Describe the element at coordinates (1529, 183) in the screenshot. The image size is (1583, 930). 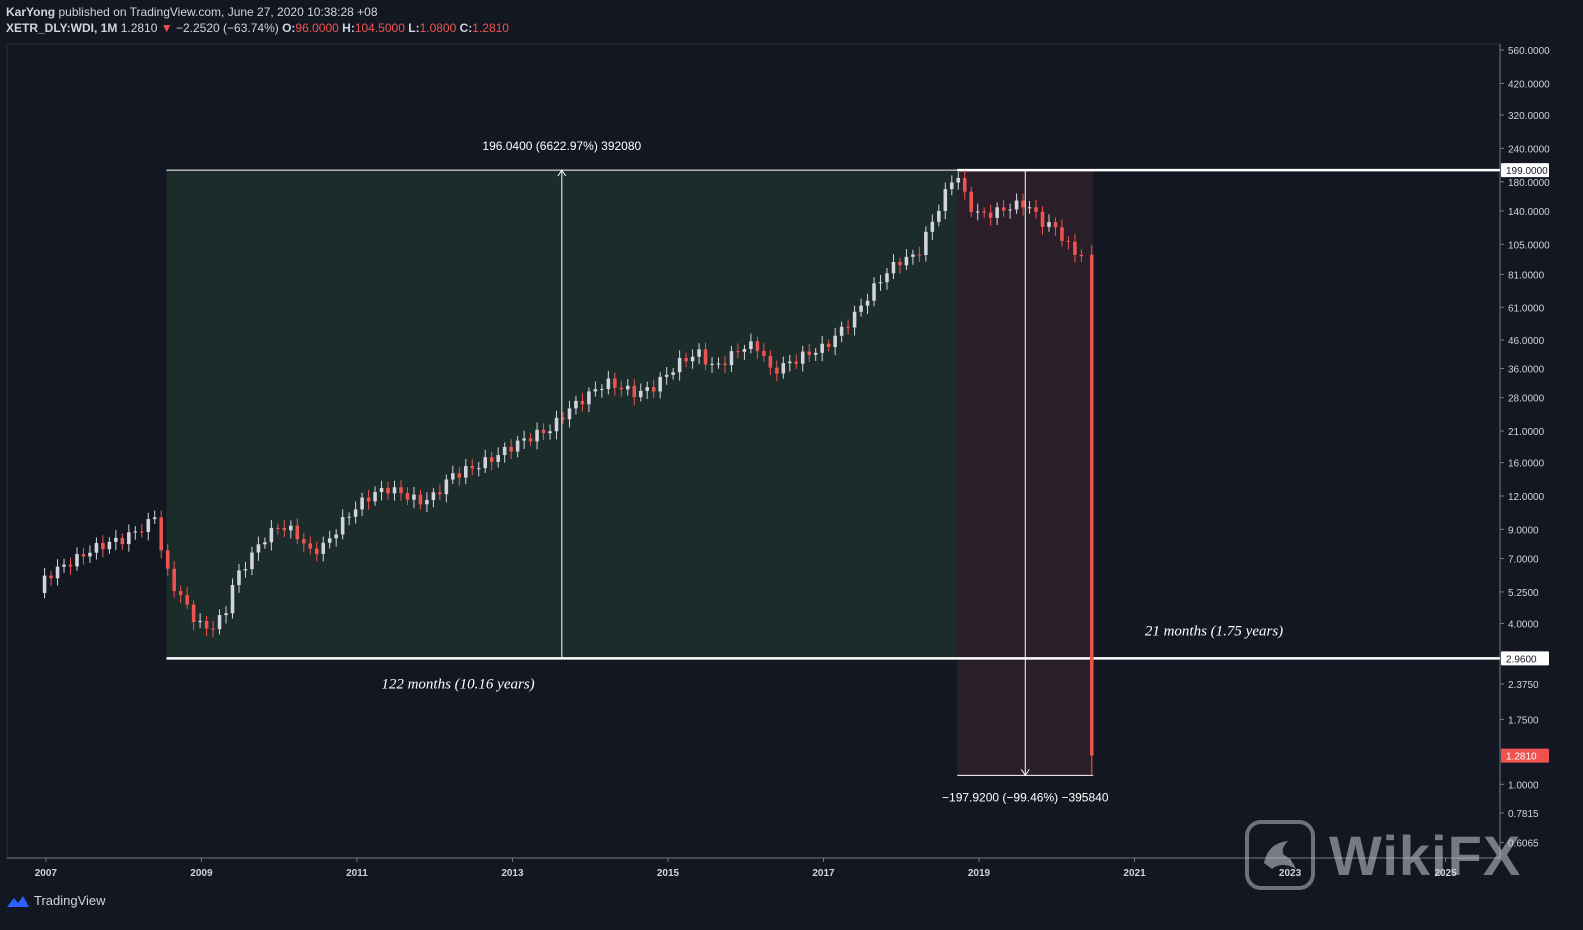
I see `y-tick-label: 180.0000` at that location.